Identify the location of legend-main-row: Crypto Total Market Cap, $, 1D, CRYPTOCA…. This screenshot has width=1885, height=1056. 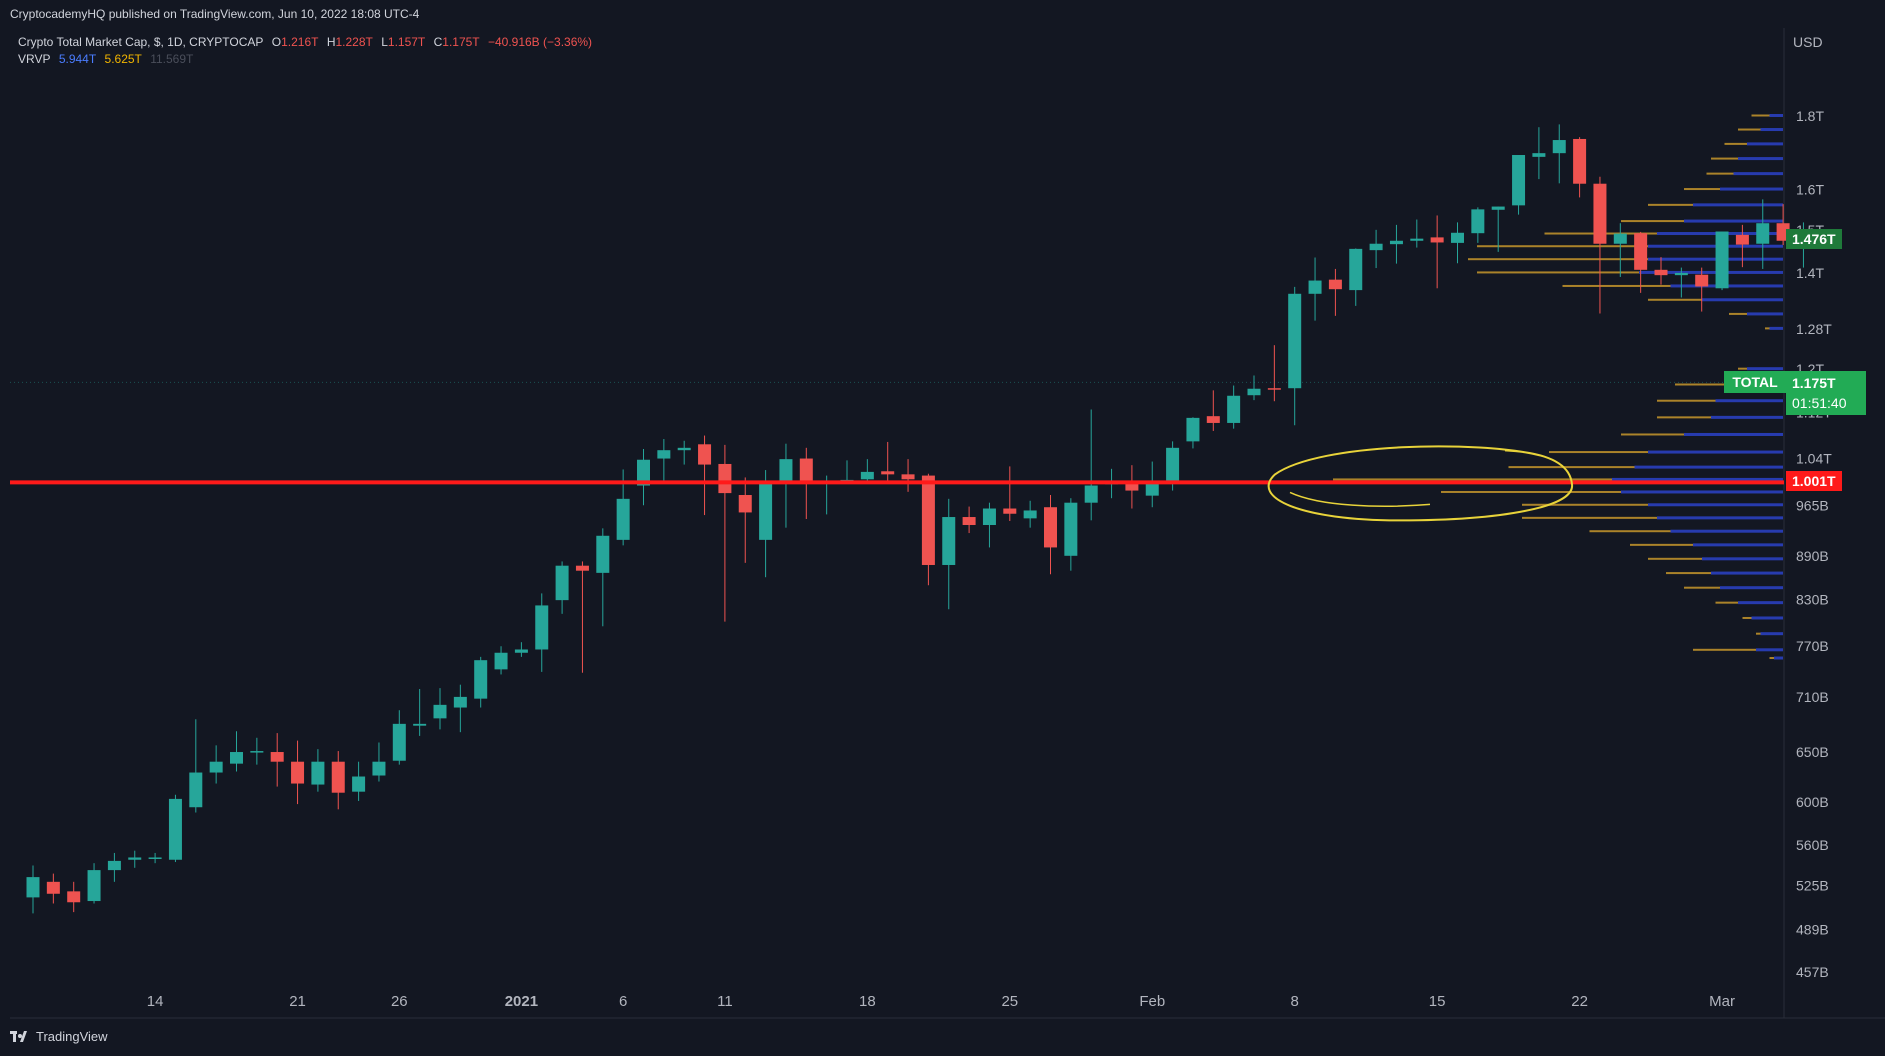
(310, 42).